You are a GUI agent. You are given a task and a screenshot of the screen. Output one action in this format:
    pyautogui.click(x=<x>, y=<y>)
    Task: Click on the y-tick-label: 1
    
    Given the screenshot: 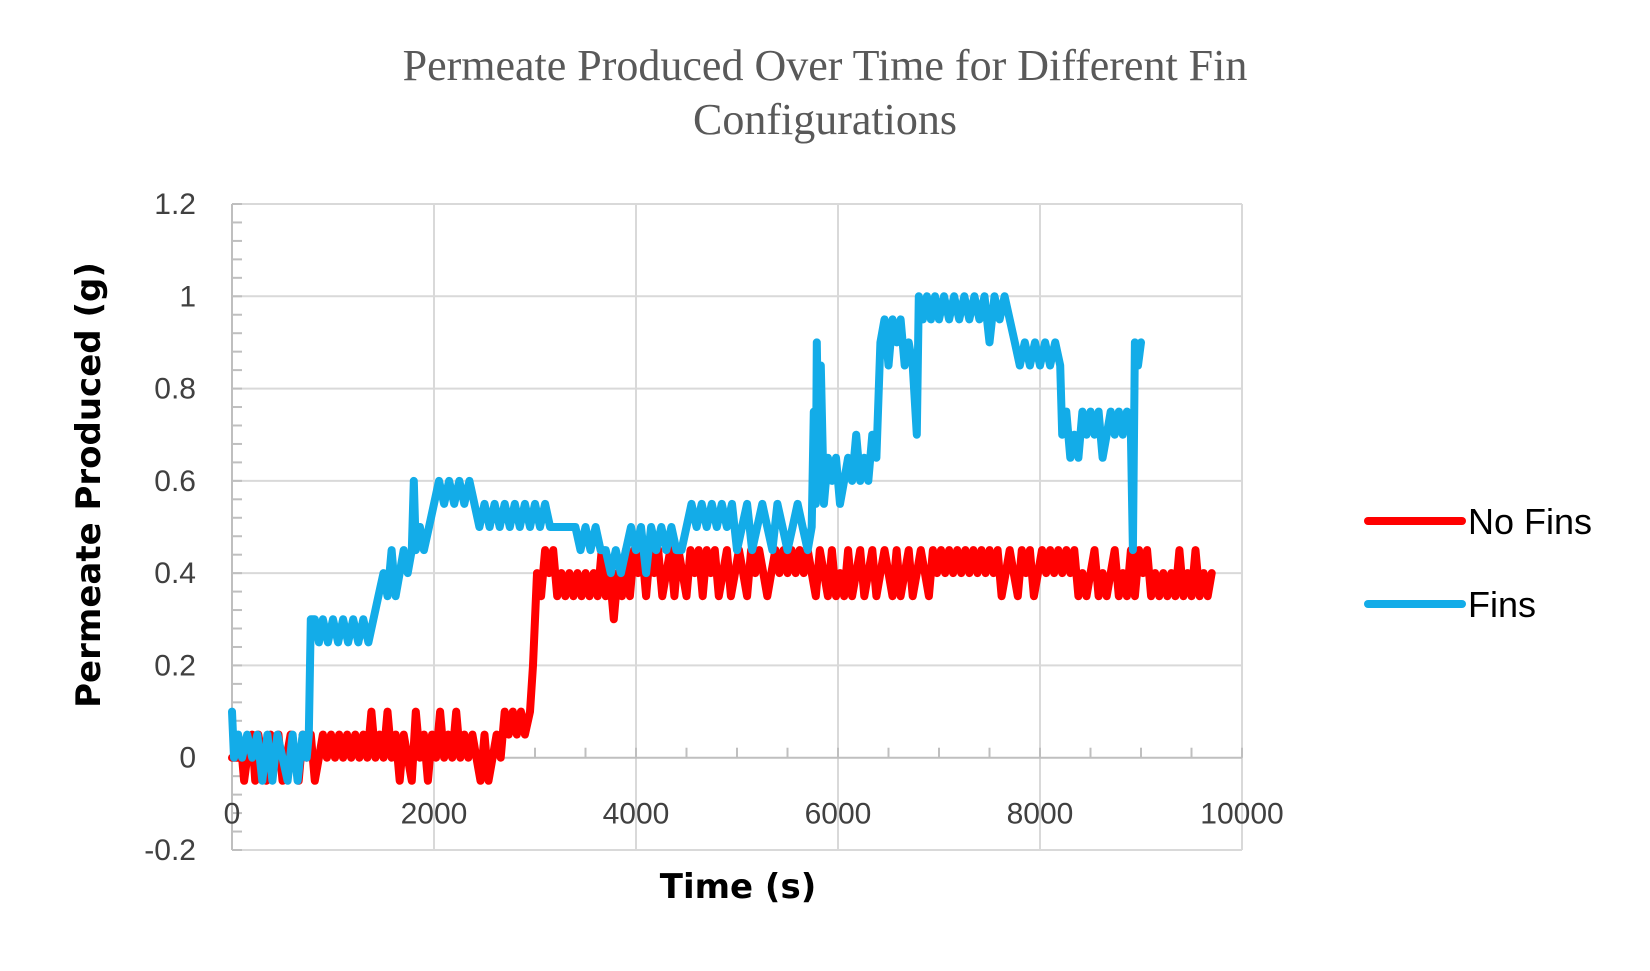 What is the action you would take?
    pyautogui.click(x=187, y=296)
    